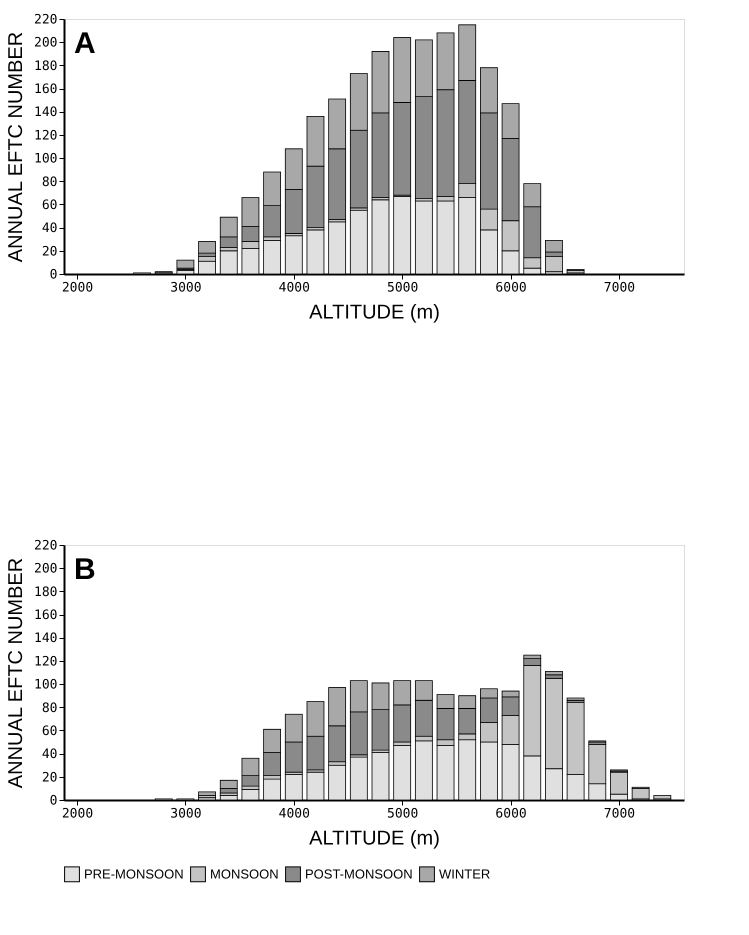 This screenshot has width=749, height=935. Describe the element at coordinates (85, 43) in the screenshot. I see `chart-title: A` at that location.